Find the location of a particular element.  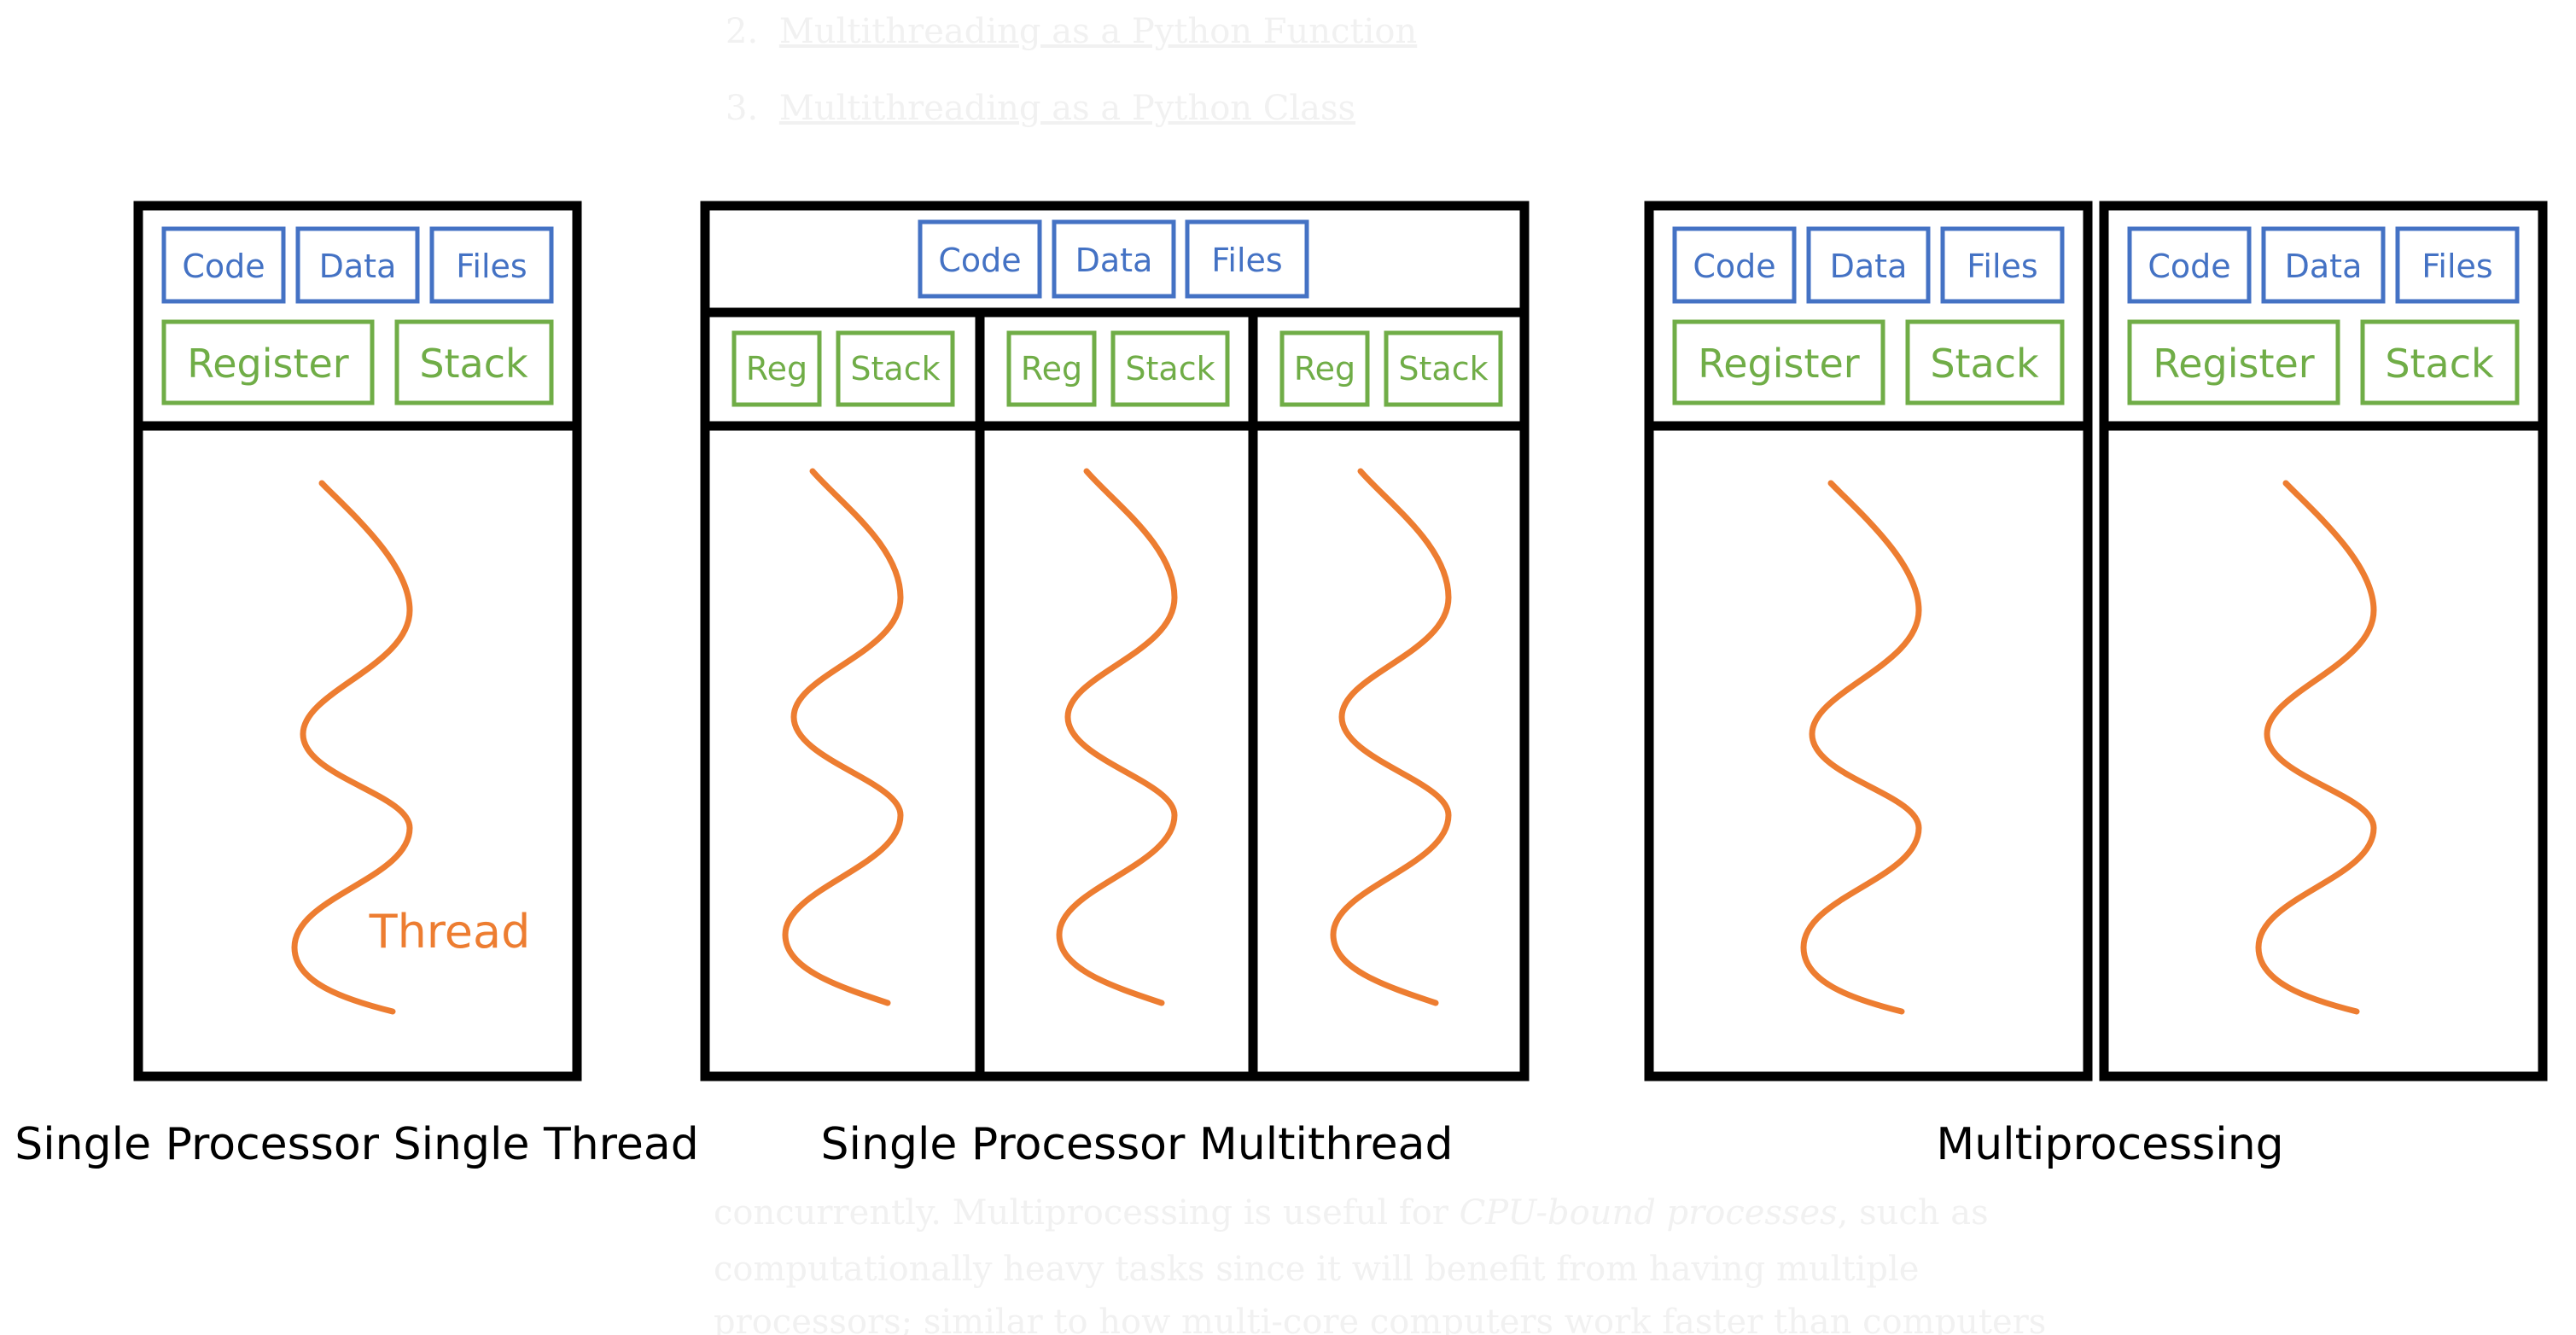

caption-multithread: Single Processor Multithread is located at coordinates (1137, 1144).